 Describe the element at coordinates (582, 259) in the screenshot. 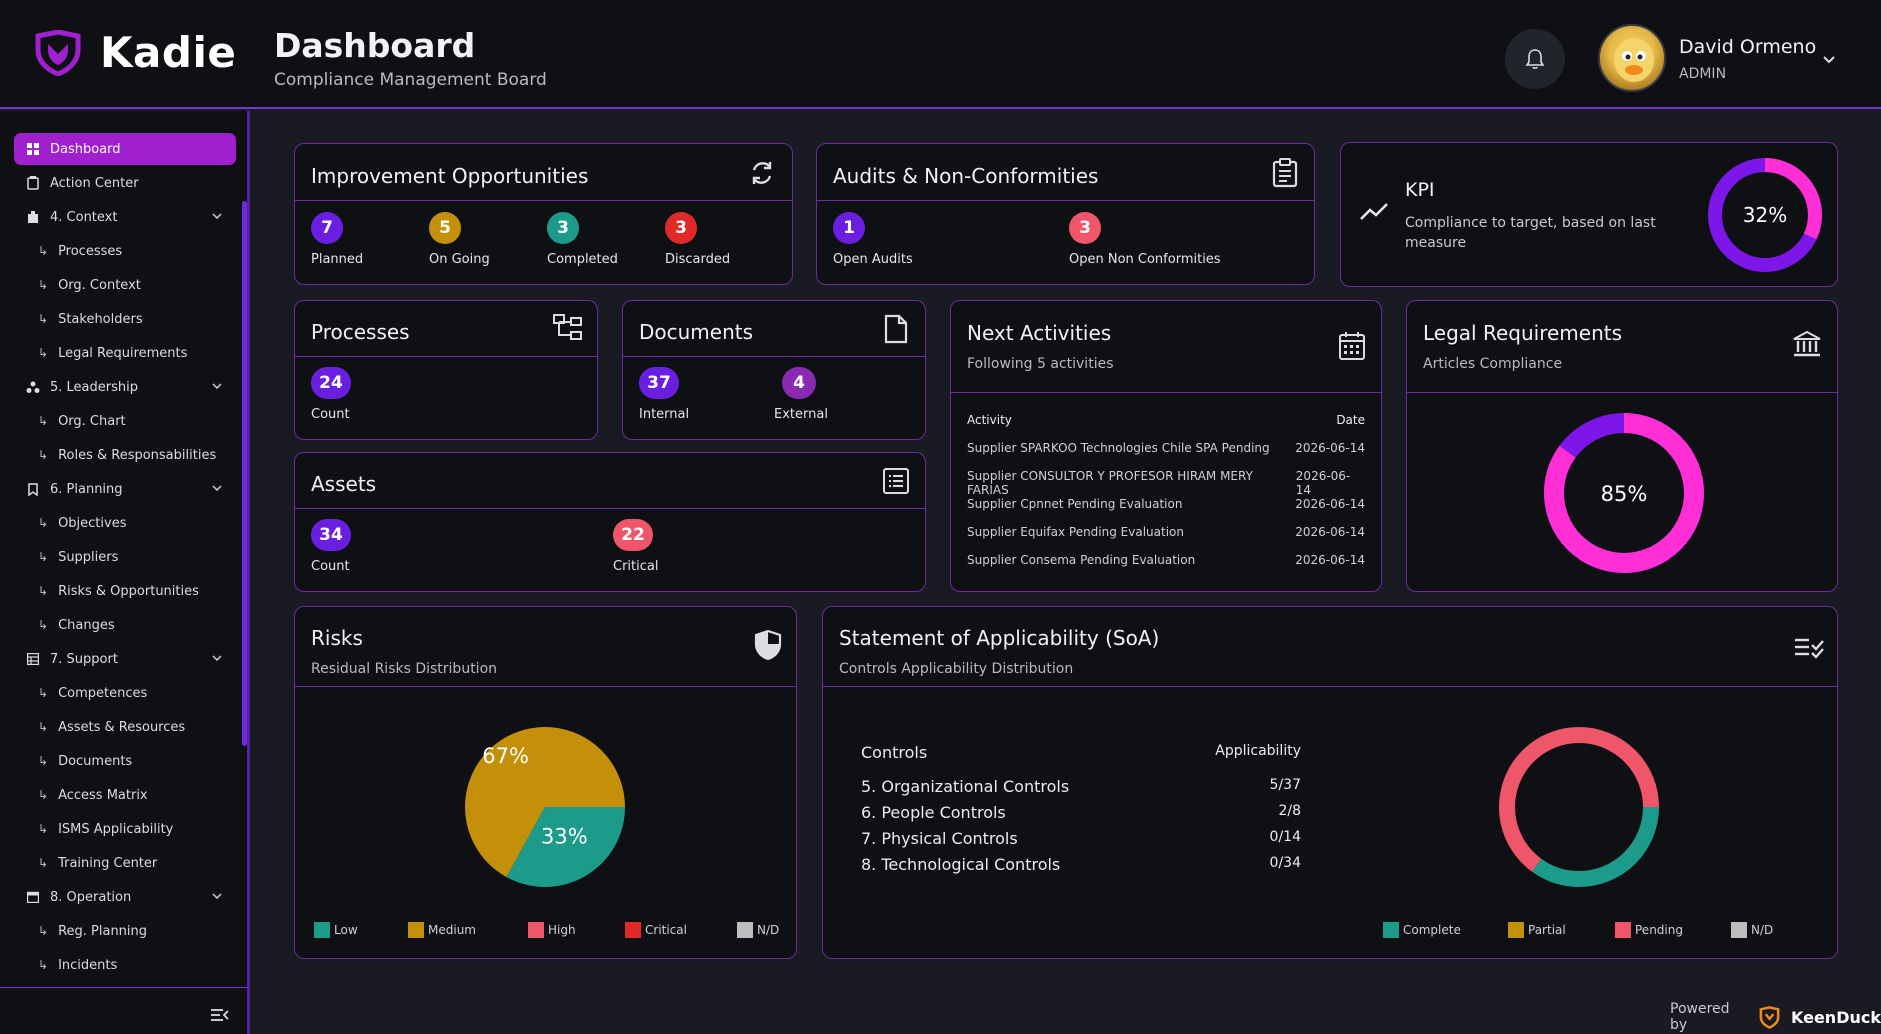

I see `stat-label: Completed` at that location.